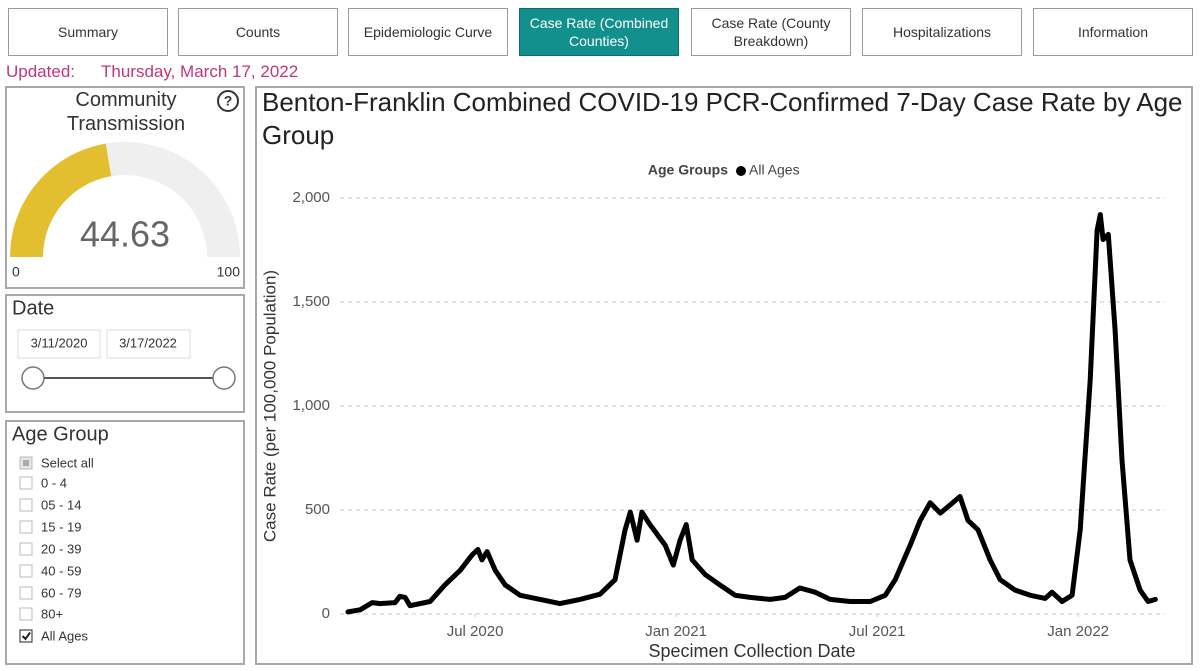 Image resolution: width=1200 pixels, height=671 pixels. What do you see at coordinates (741, 171) in the screenshot?
I see `legend-swatch` at bounding box center [741, 171].